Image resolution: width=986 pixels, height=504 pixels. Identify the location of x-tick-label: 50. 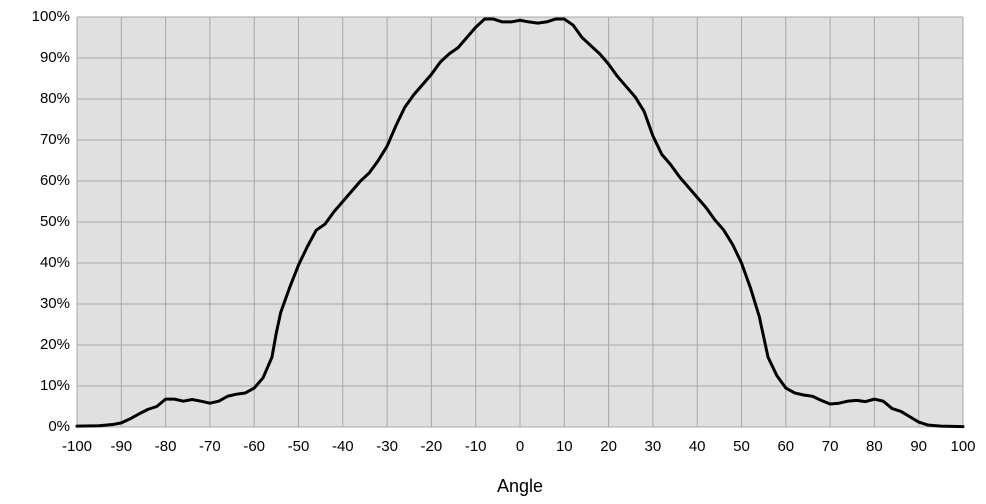
(741, 446).